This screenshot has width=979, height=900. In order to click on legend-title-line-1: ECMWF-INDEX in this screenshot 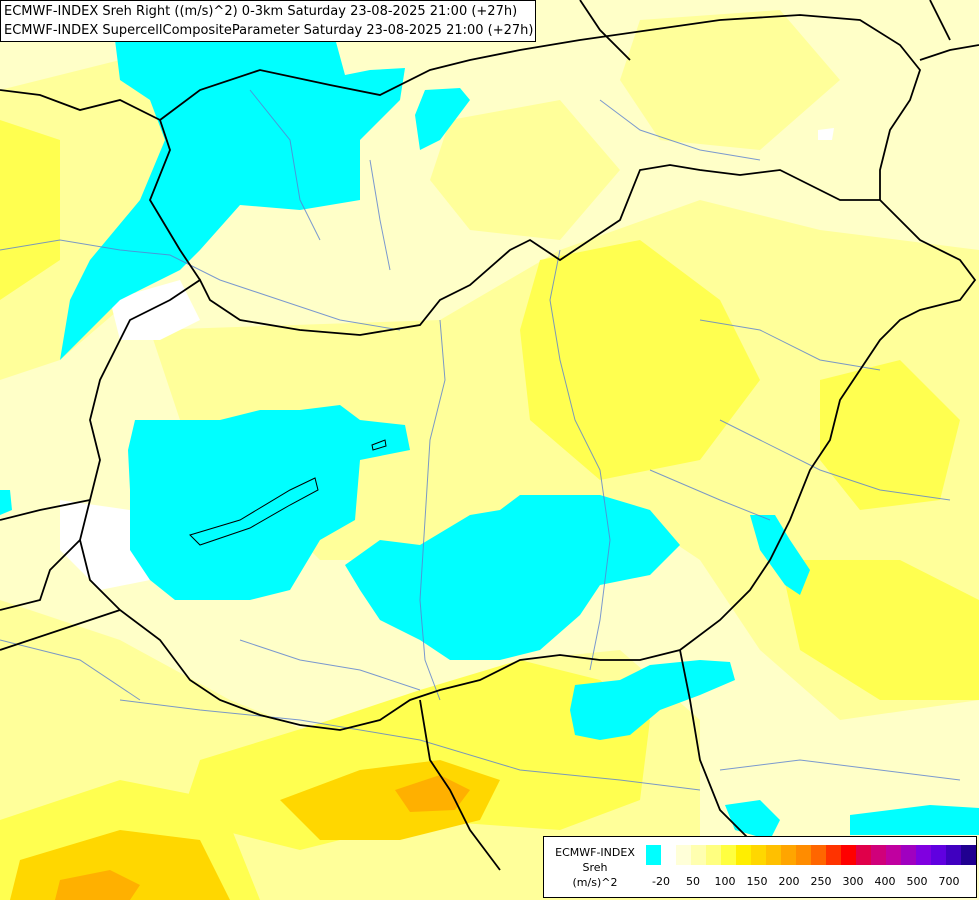, I will do `click(595, 852)`.